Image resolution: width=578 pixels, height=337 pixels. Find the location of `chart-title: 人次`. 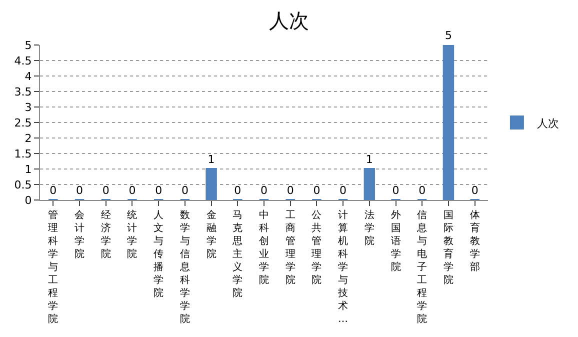

chart-title: 人次 is located at coordinates (289, 20).